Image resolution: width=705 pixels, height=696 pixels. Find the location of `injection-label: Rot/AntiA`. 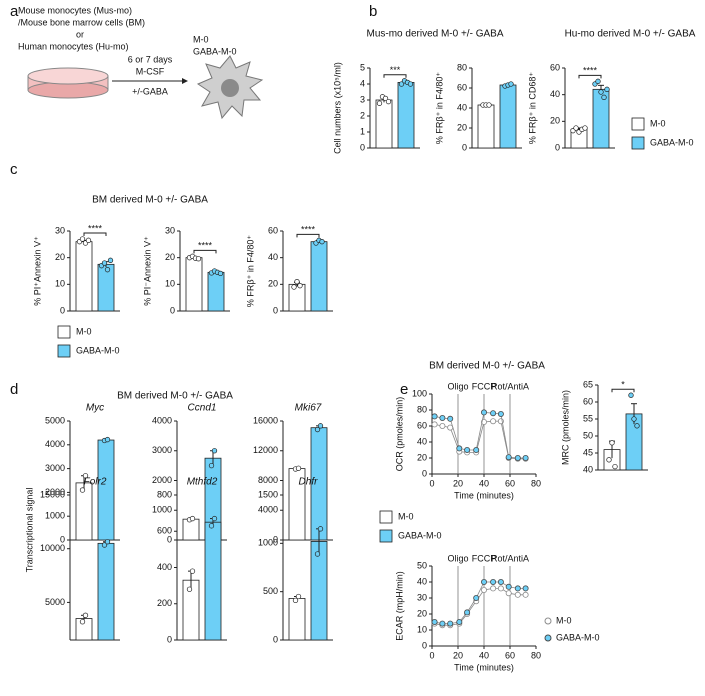

injection-label: Rot/AntiA is located at coordinates (510, 558).